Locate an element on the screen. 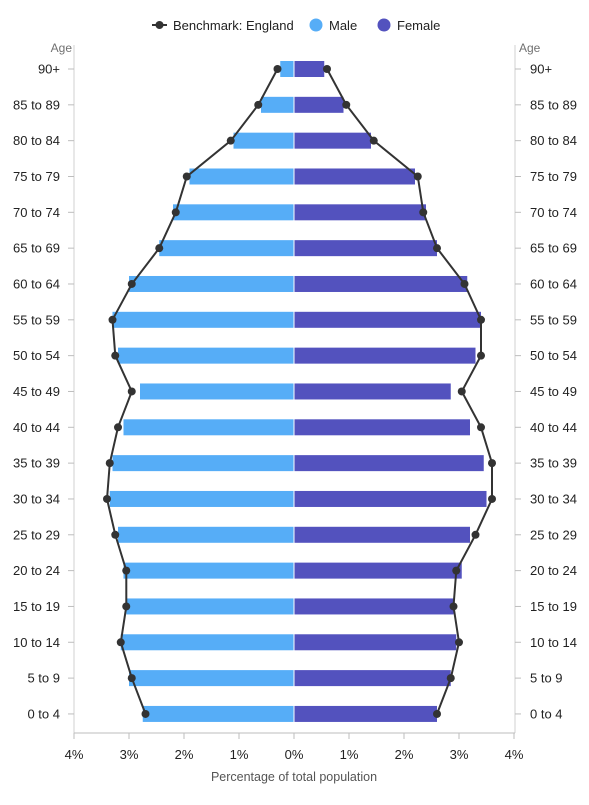 The width and height of the screenshot is (589, 805). age-label-left: 20 to 24 is located at coordinates (36, 570).